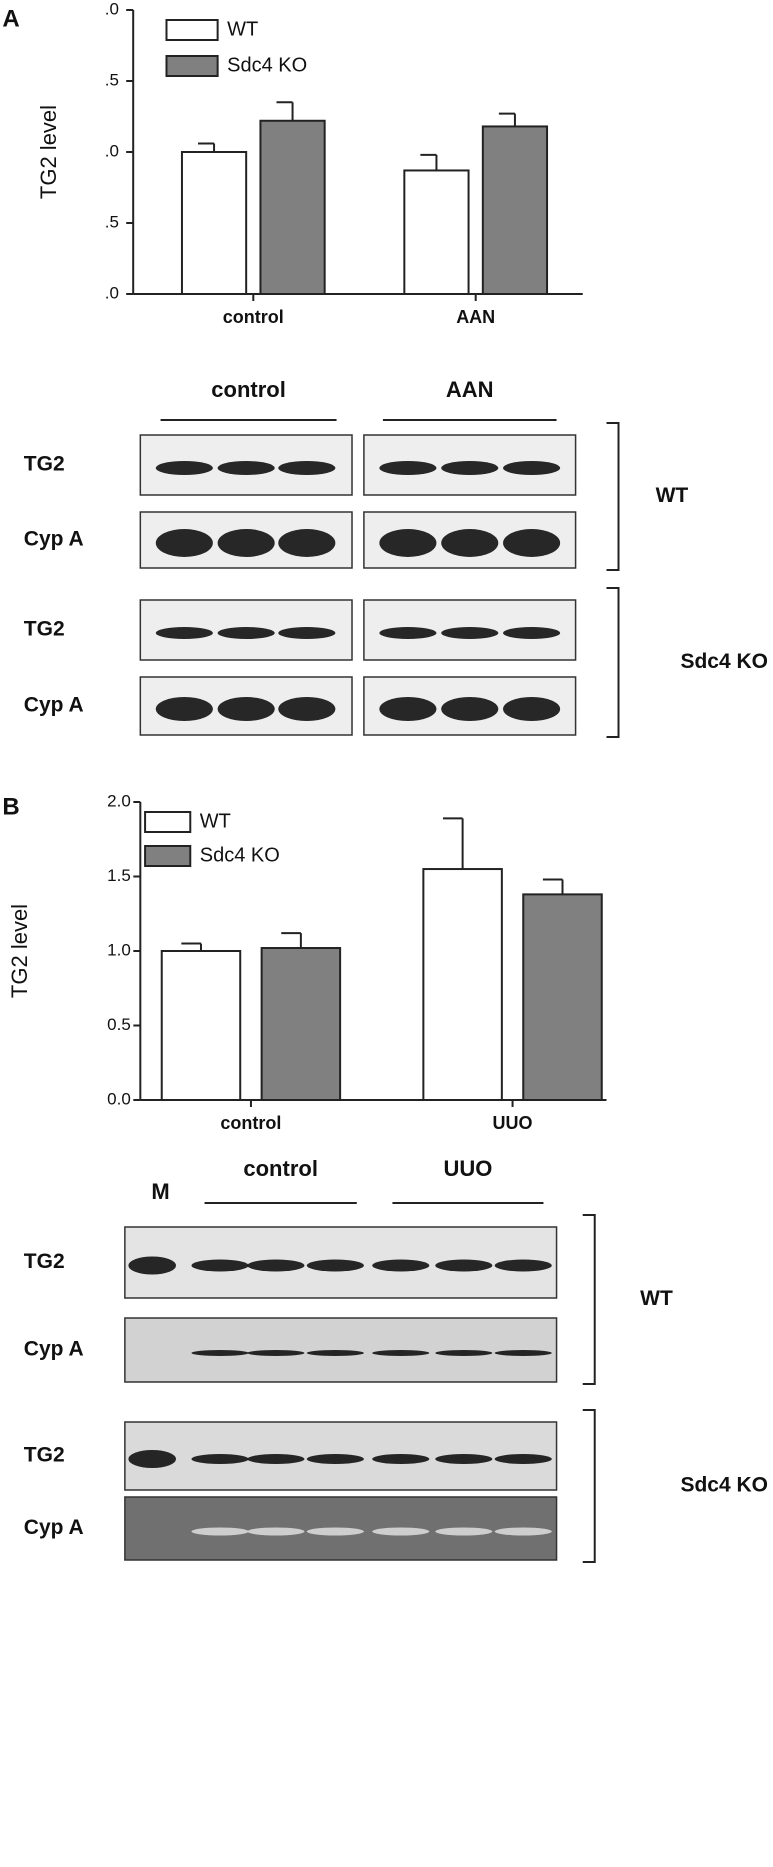  Describe the element at coordinates (10, 806) in the screenshot. I see `panel-label: B` at that location.